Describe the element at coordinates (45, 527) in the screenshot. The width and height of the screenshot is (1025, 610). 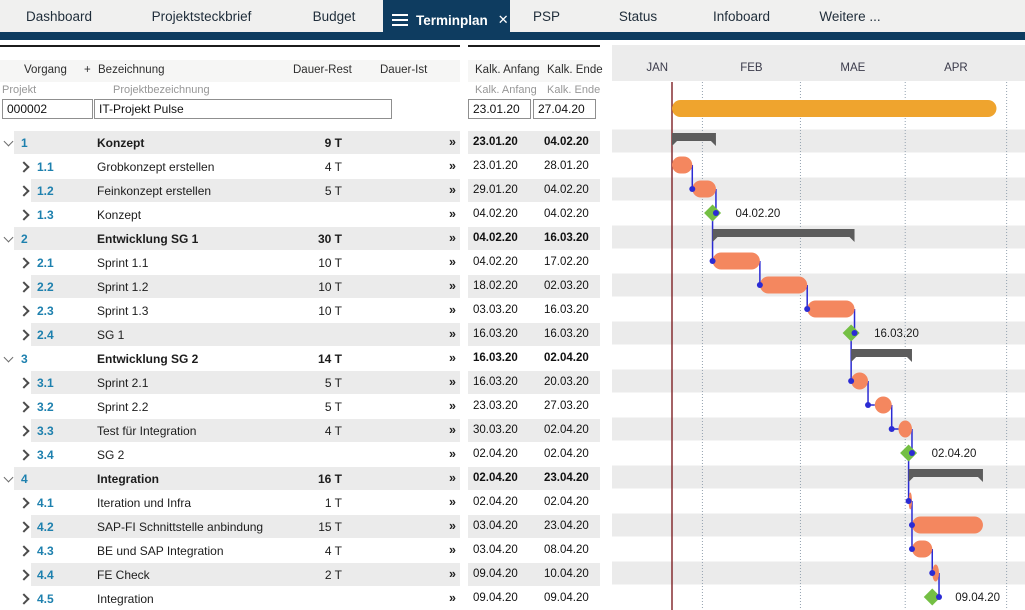
I see `task-number: 4.2` at that location.